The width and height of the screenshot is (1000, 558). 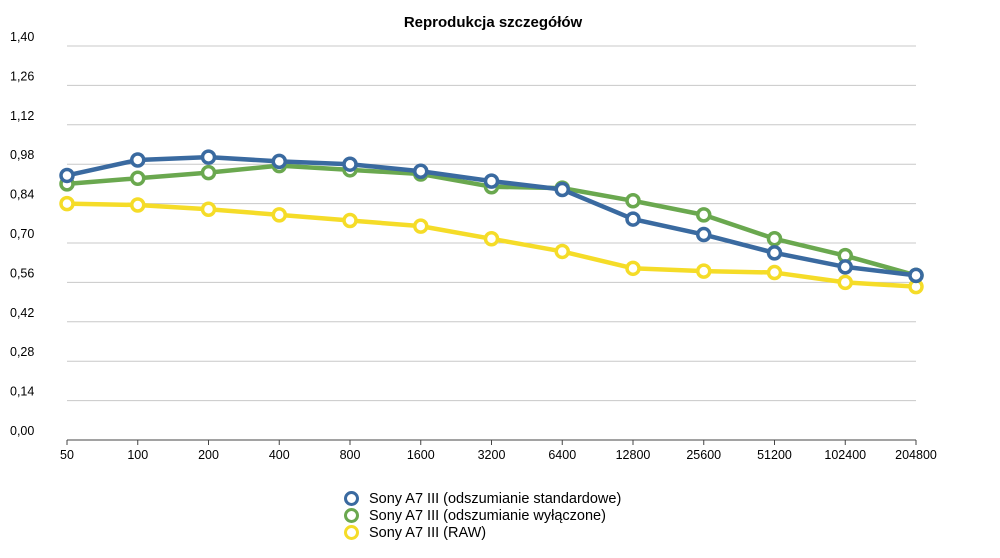 What do you see at coordinates (845, 455) in the screenshot?
I see `x-tick-label: 102400` at bounding box center [845, 455].